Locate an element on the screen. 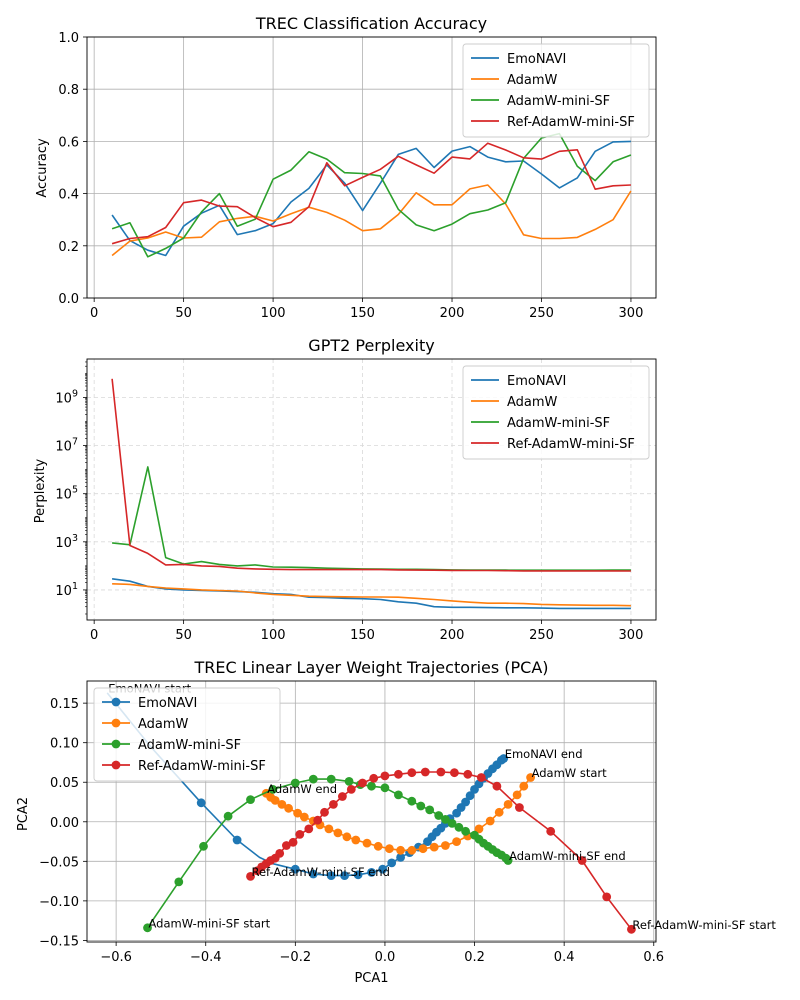 Image resolution: width=800 pixels, height=1000 pixels. pca-x-tick-label: −0.4 is located at coordinates (206, 957).